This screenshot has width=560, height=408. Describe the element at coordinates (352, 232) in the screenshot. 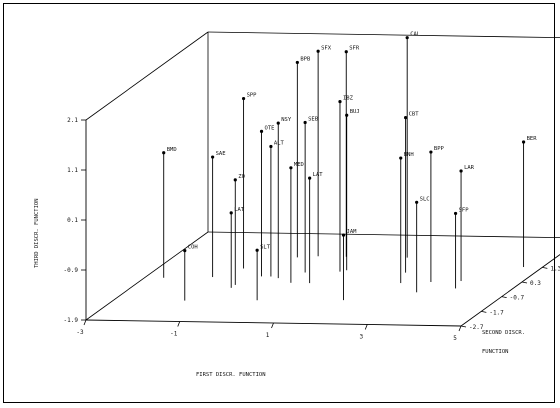

I see `point-label: JAM` at that location.